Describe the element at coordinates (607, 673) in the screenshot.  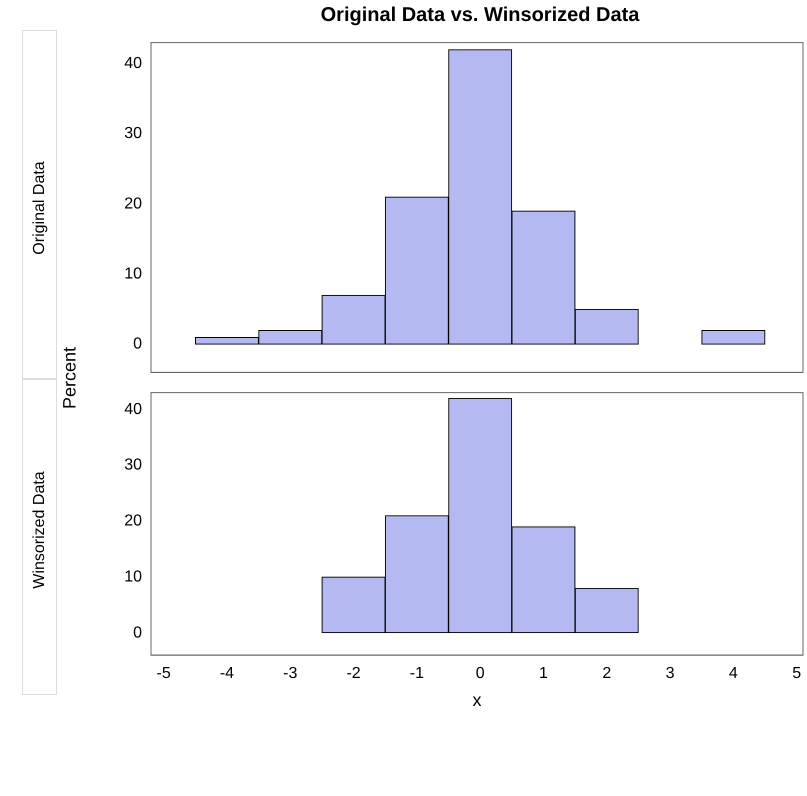
I see `x-tick-label: 2` at that location.